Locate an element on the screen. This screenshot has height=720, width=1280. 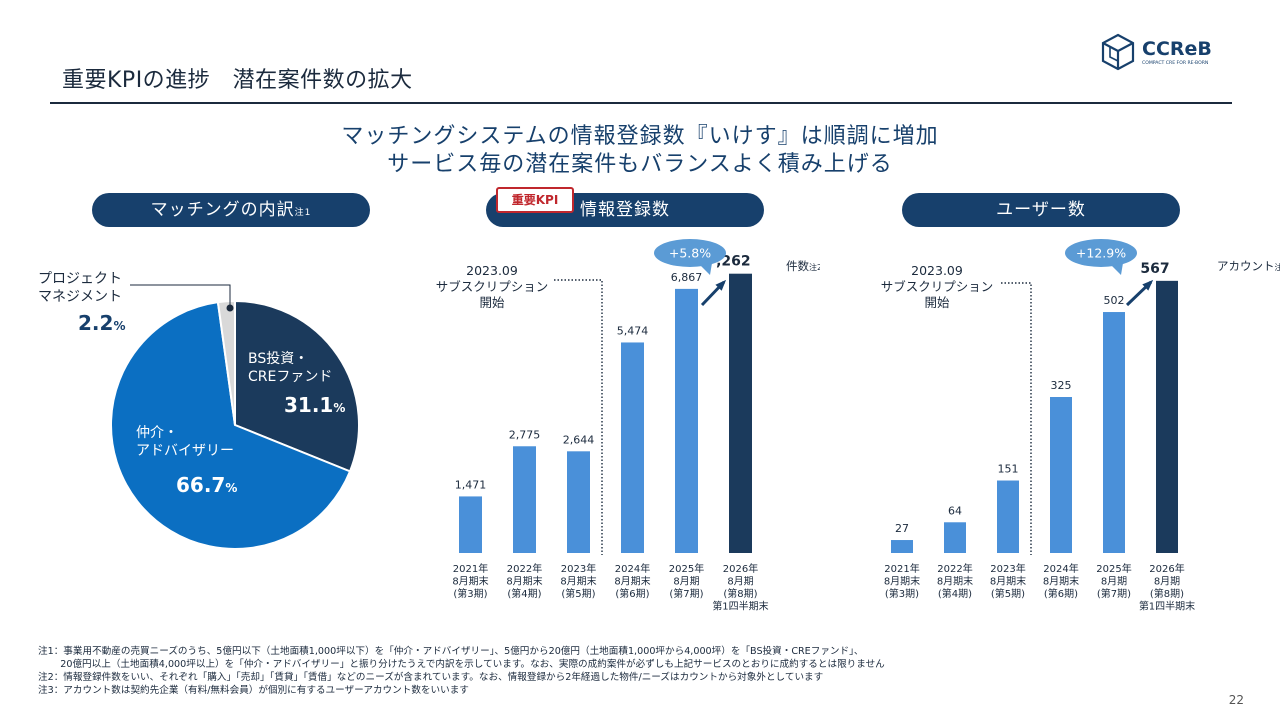
category-label-1-2: (第4期) is located at coordinates (524, 593).